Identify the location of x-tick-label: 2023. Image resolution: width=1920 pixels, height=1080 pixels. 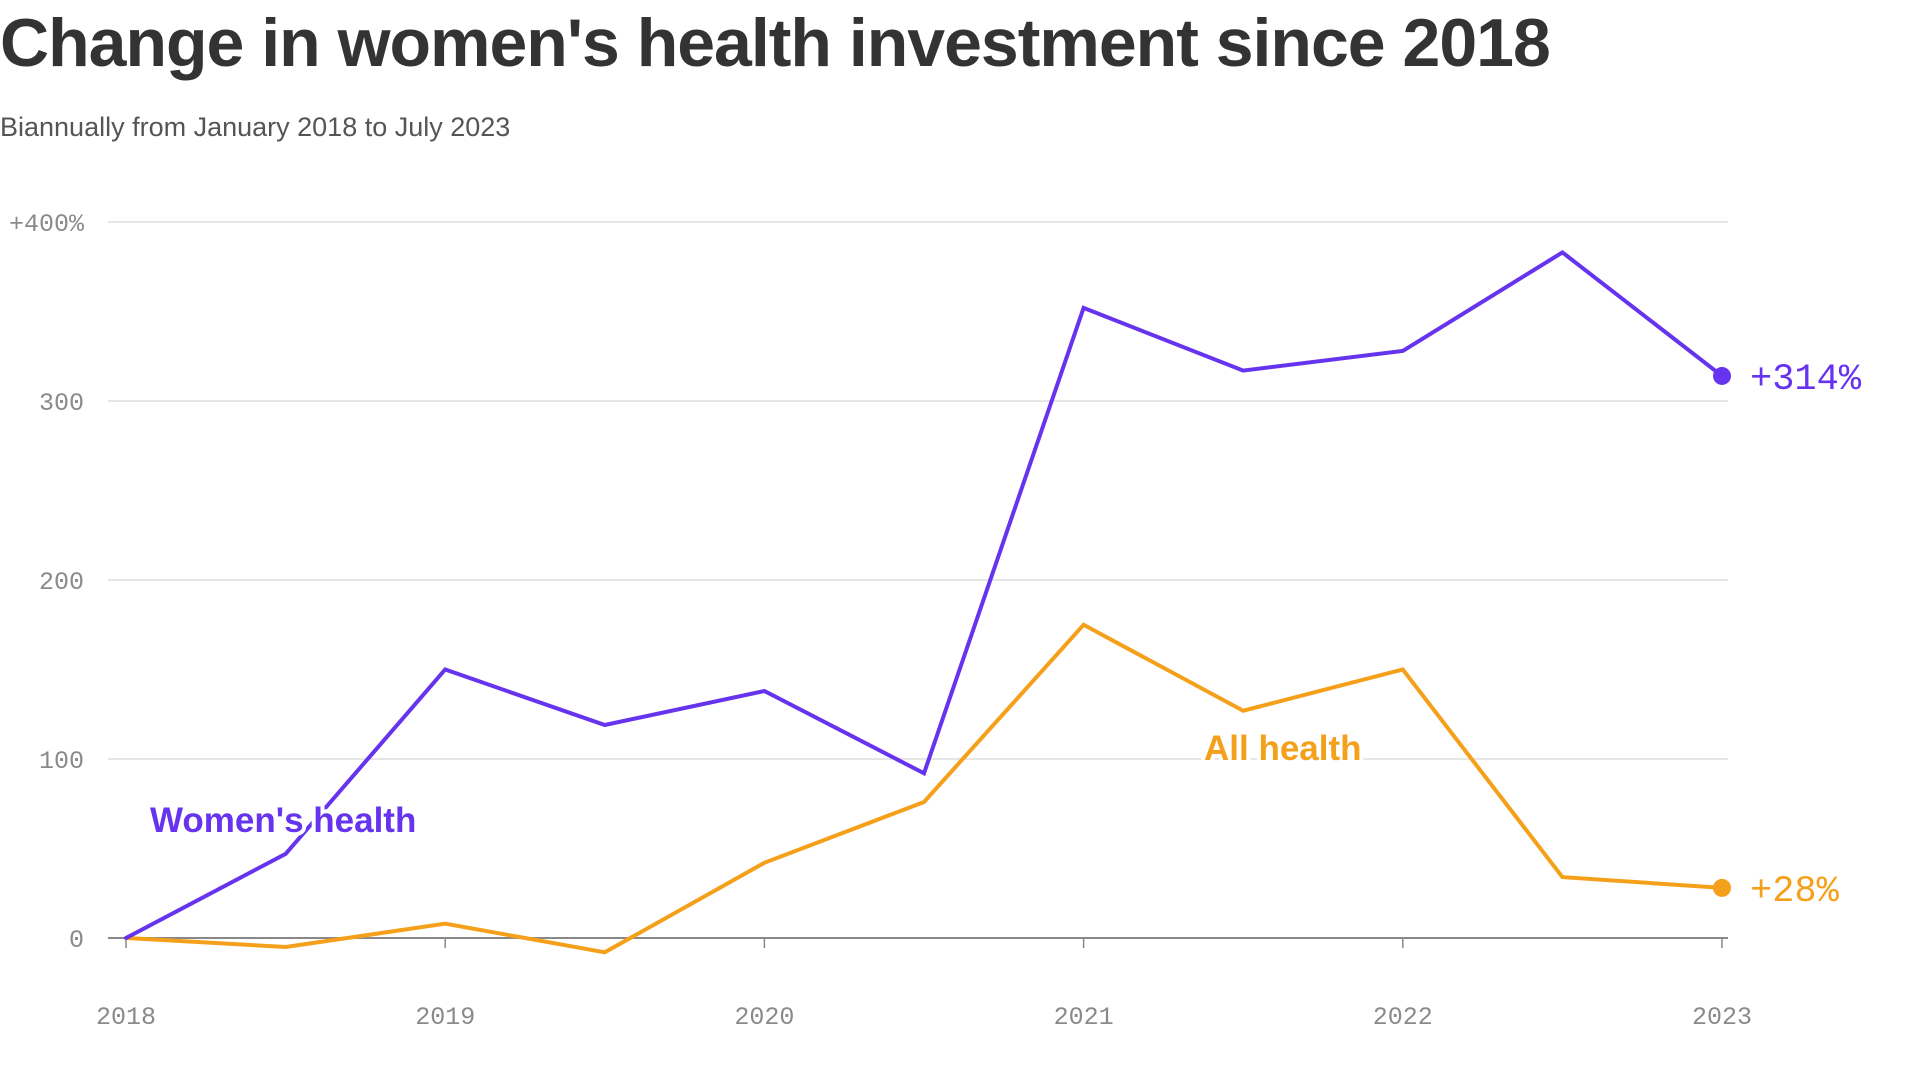
(1722, 1017).